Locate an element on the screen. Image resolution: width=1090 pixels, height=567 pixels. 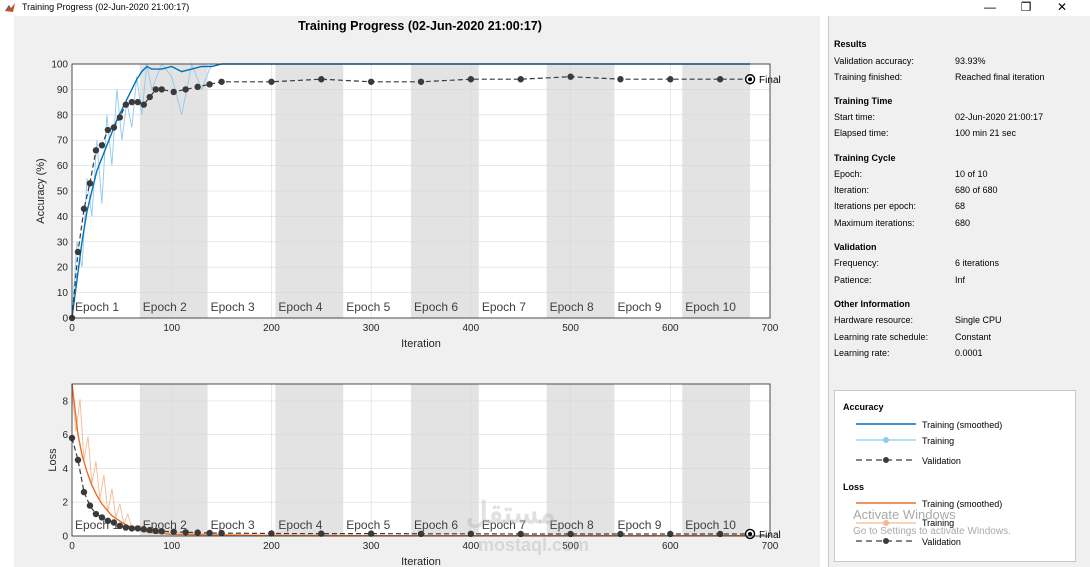
training-cycle-heading: Training Cycle is located at coordinates (865, 158).